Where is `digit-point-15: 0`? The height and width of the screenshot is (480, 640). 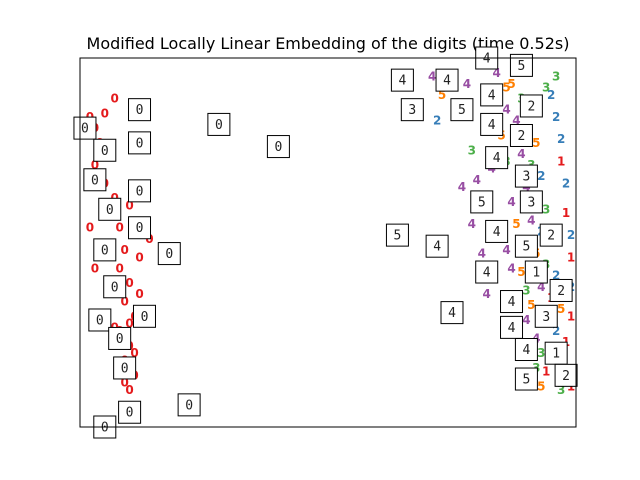
digit-point-15: 0 is located at coordinates (124, 302).